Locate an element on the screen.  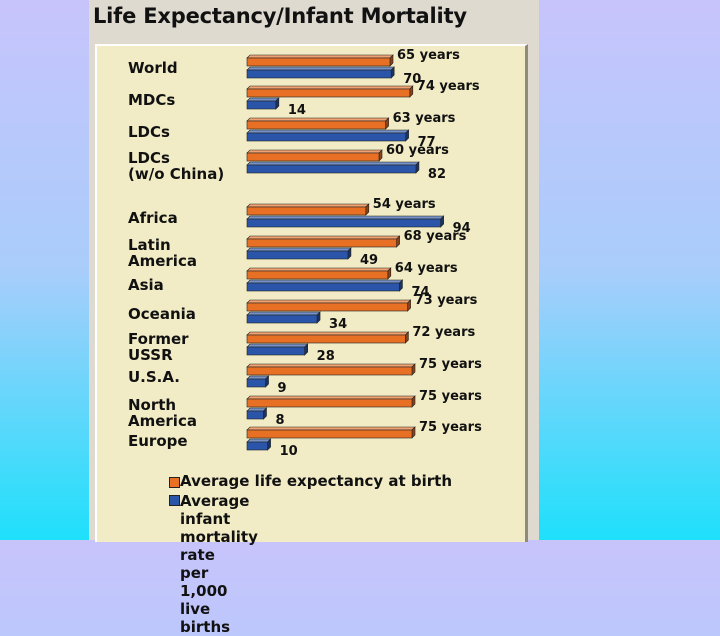
bar-life-ldcs is located at coordinates (318, 123).